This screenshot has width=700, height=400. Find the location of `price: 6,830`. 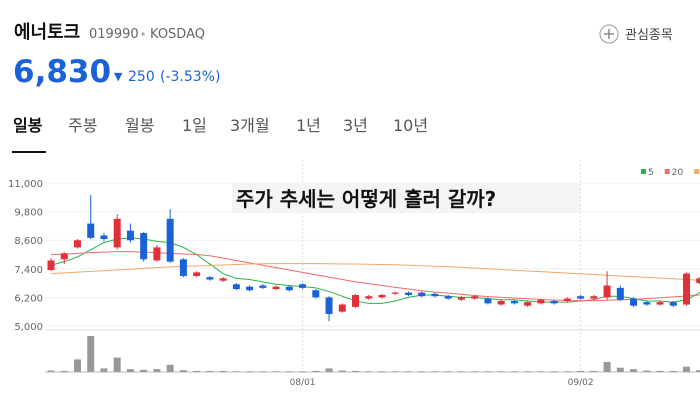

price: 6,830 is located at coordinates (62, 72).